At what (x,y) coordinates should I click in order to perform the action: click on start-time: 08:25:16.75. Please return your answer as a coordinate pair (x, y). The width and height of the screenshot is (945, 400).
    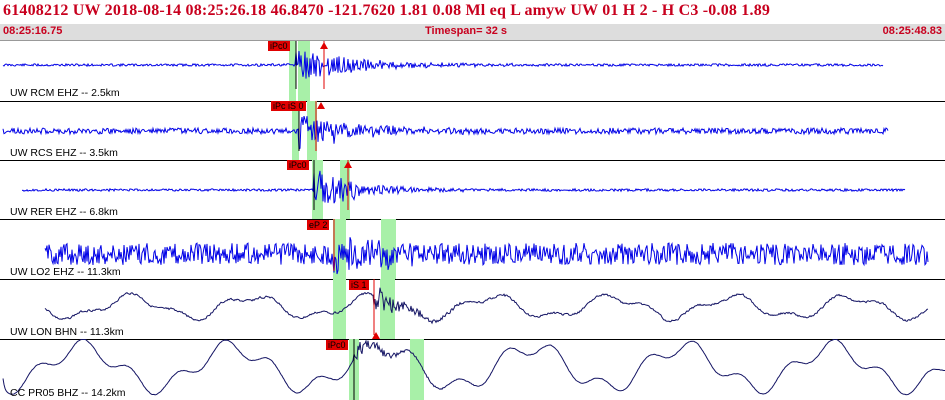
    Looking at the image, I should click on (33, 31).